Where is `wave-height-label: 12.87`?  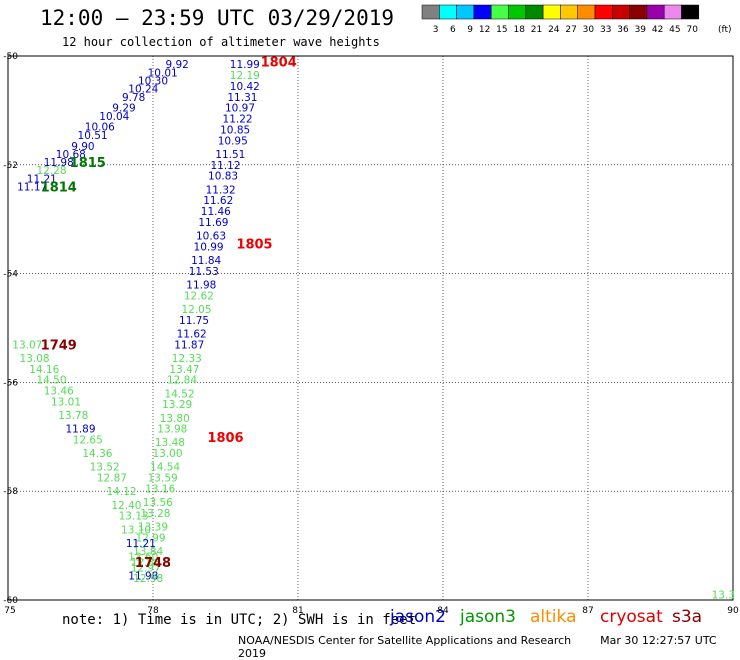
wave-height-label: 12.87 is located at coordinates (112, 479).